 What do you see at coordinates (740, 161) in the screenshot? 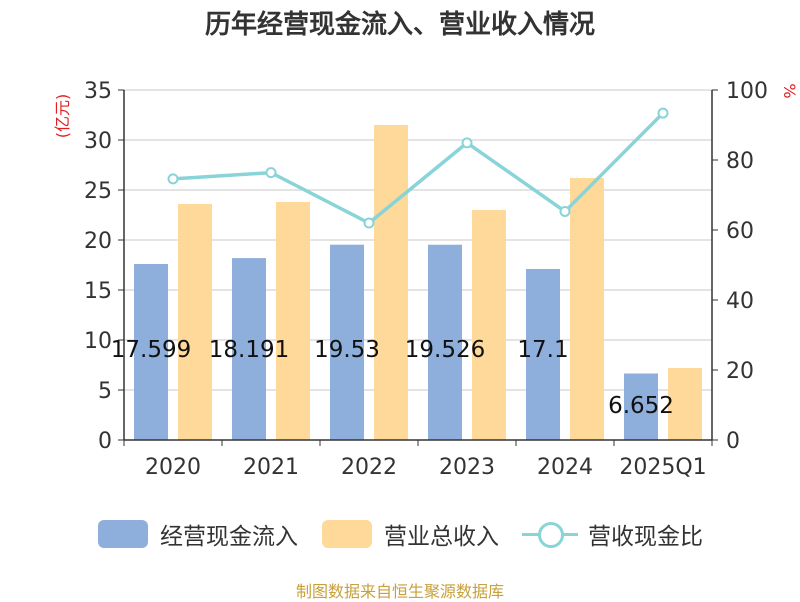
I see `right-tick-label: 80` at bounding box center [740, 161].